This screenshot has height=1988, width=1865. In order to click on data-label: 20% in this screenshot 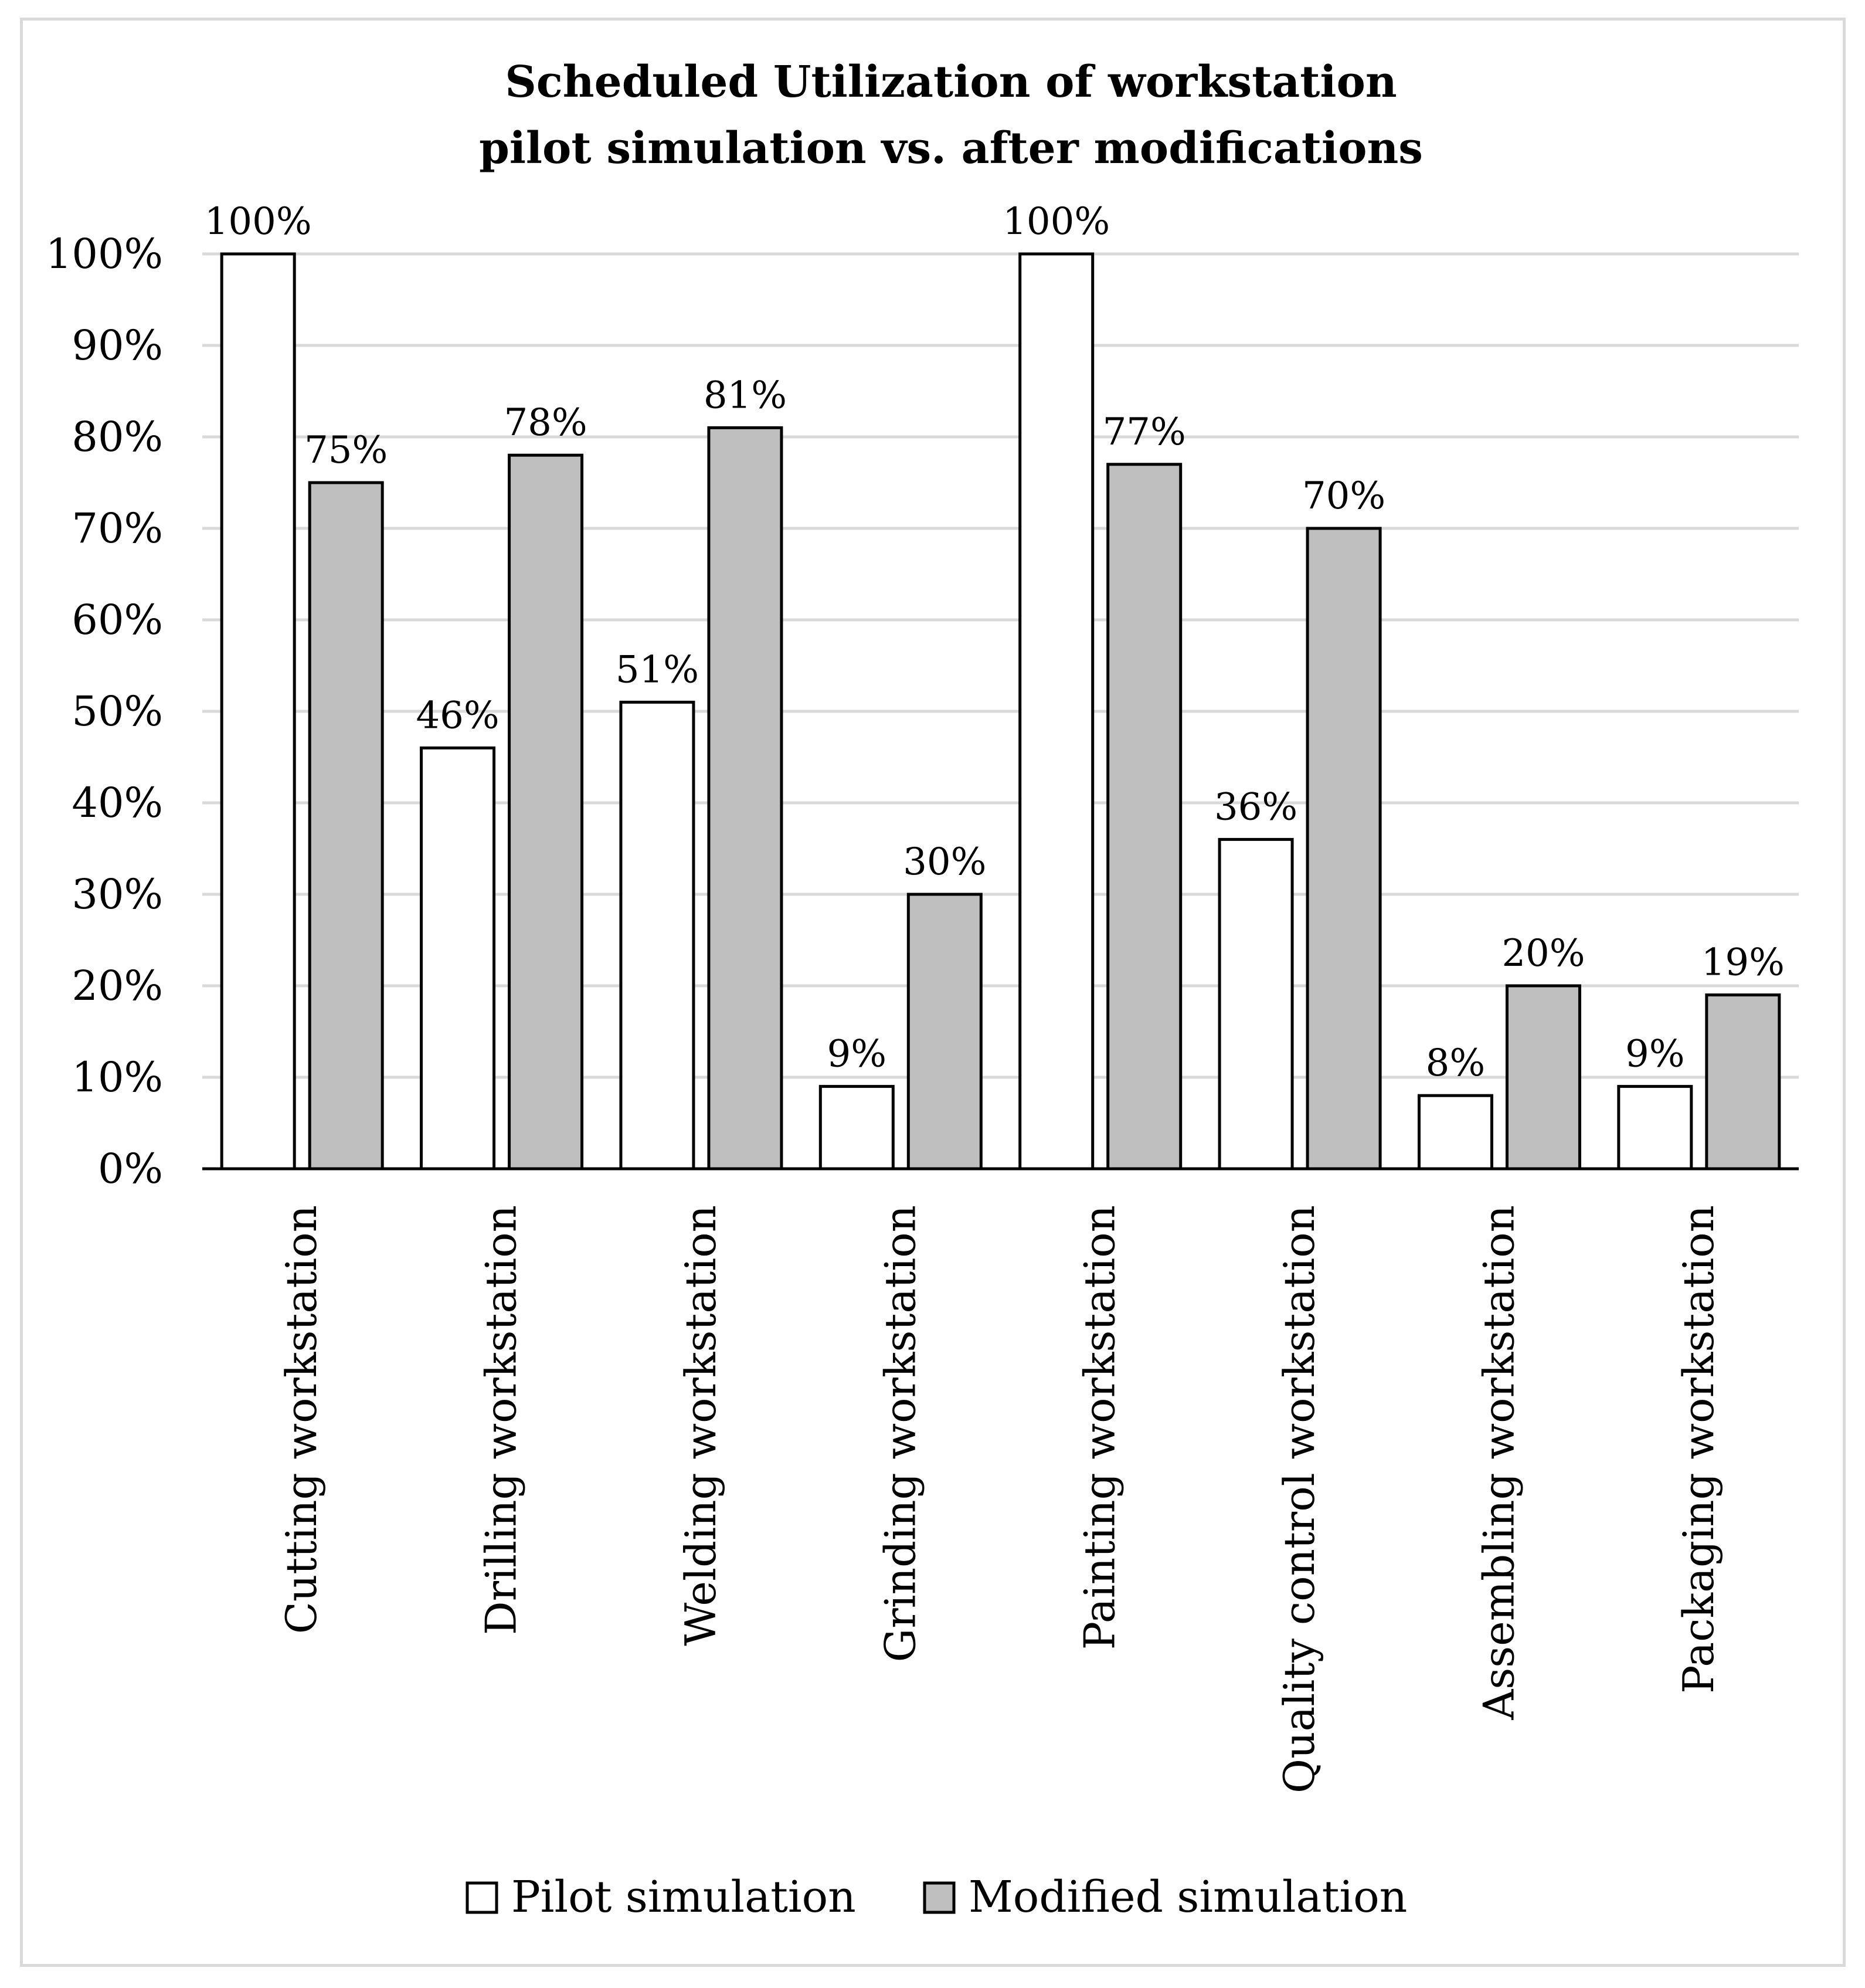, I will do `click(1543, 953)`.